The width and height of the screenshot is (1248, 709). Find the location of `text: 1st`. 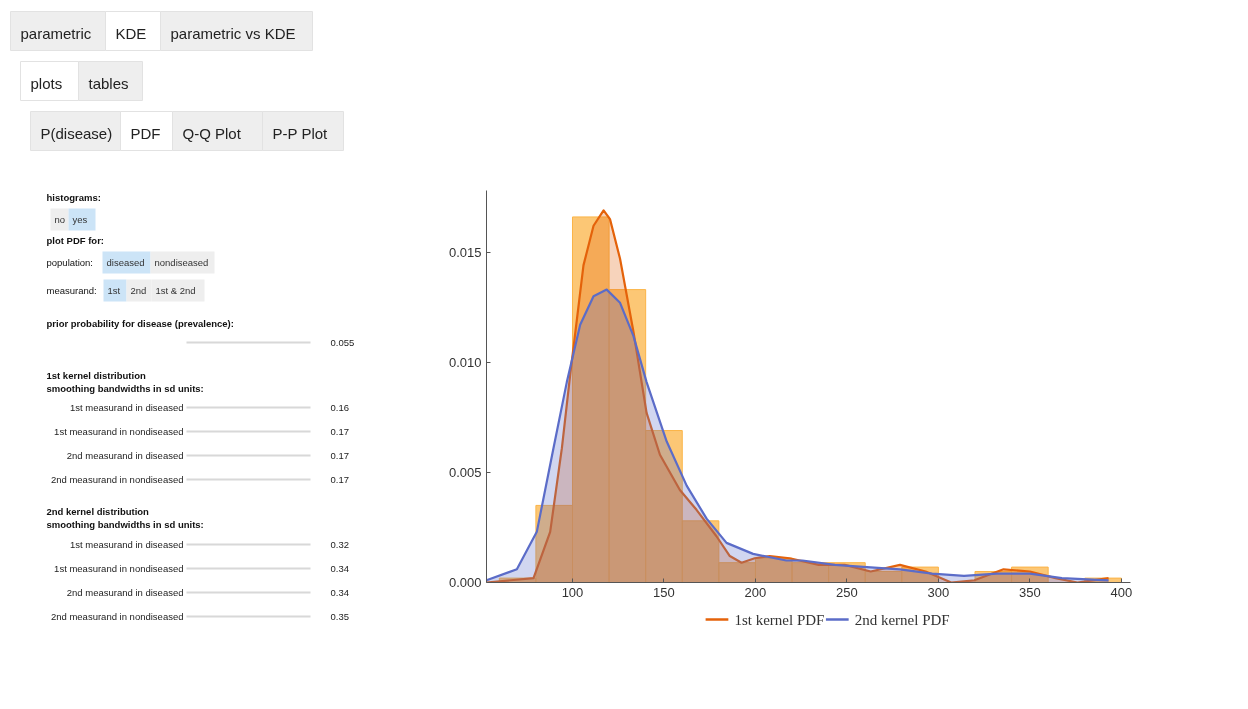

text: 1st is located at coordinates (114, 290).